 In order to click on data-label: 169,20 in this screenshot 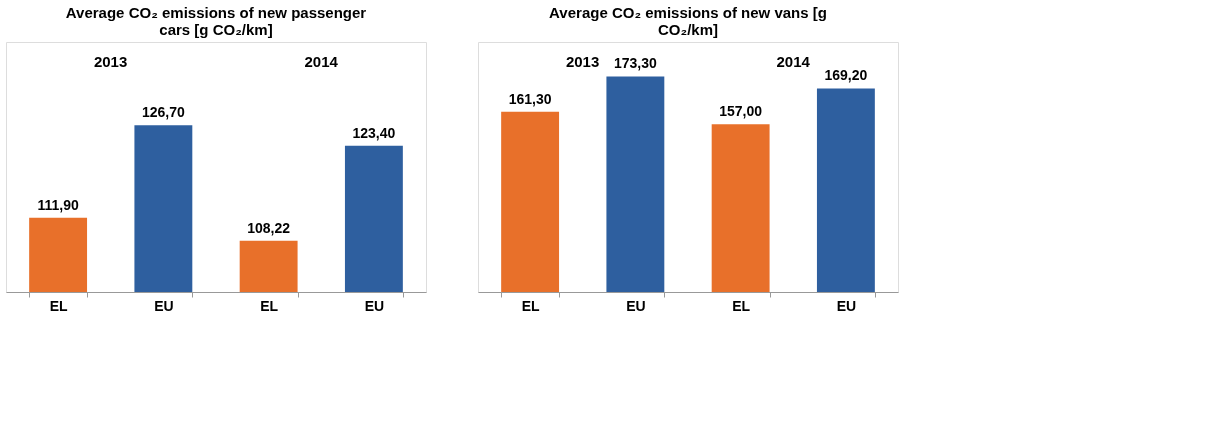, I will do `click(846, 75)`.